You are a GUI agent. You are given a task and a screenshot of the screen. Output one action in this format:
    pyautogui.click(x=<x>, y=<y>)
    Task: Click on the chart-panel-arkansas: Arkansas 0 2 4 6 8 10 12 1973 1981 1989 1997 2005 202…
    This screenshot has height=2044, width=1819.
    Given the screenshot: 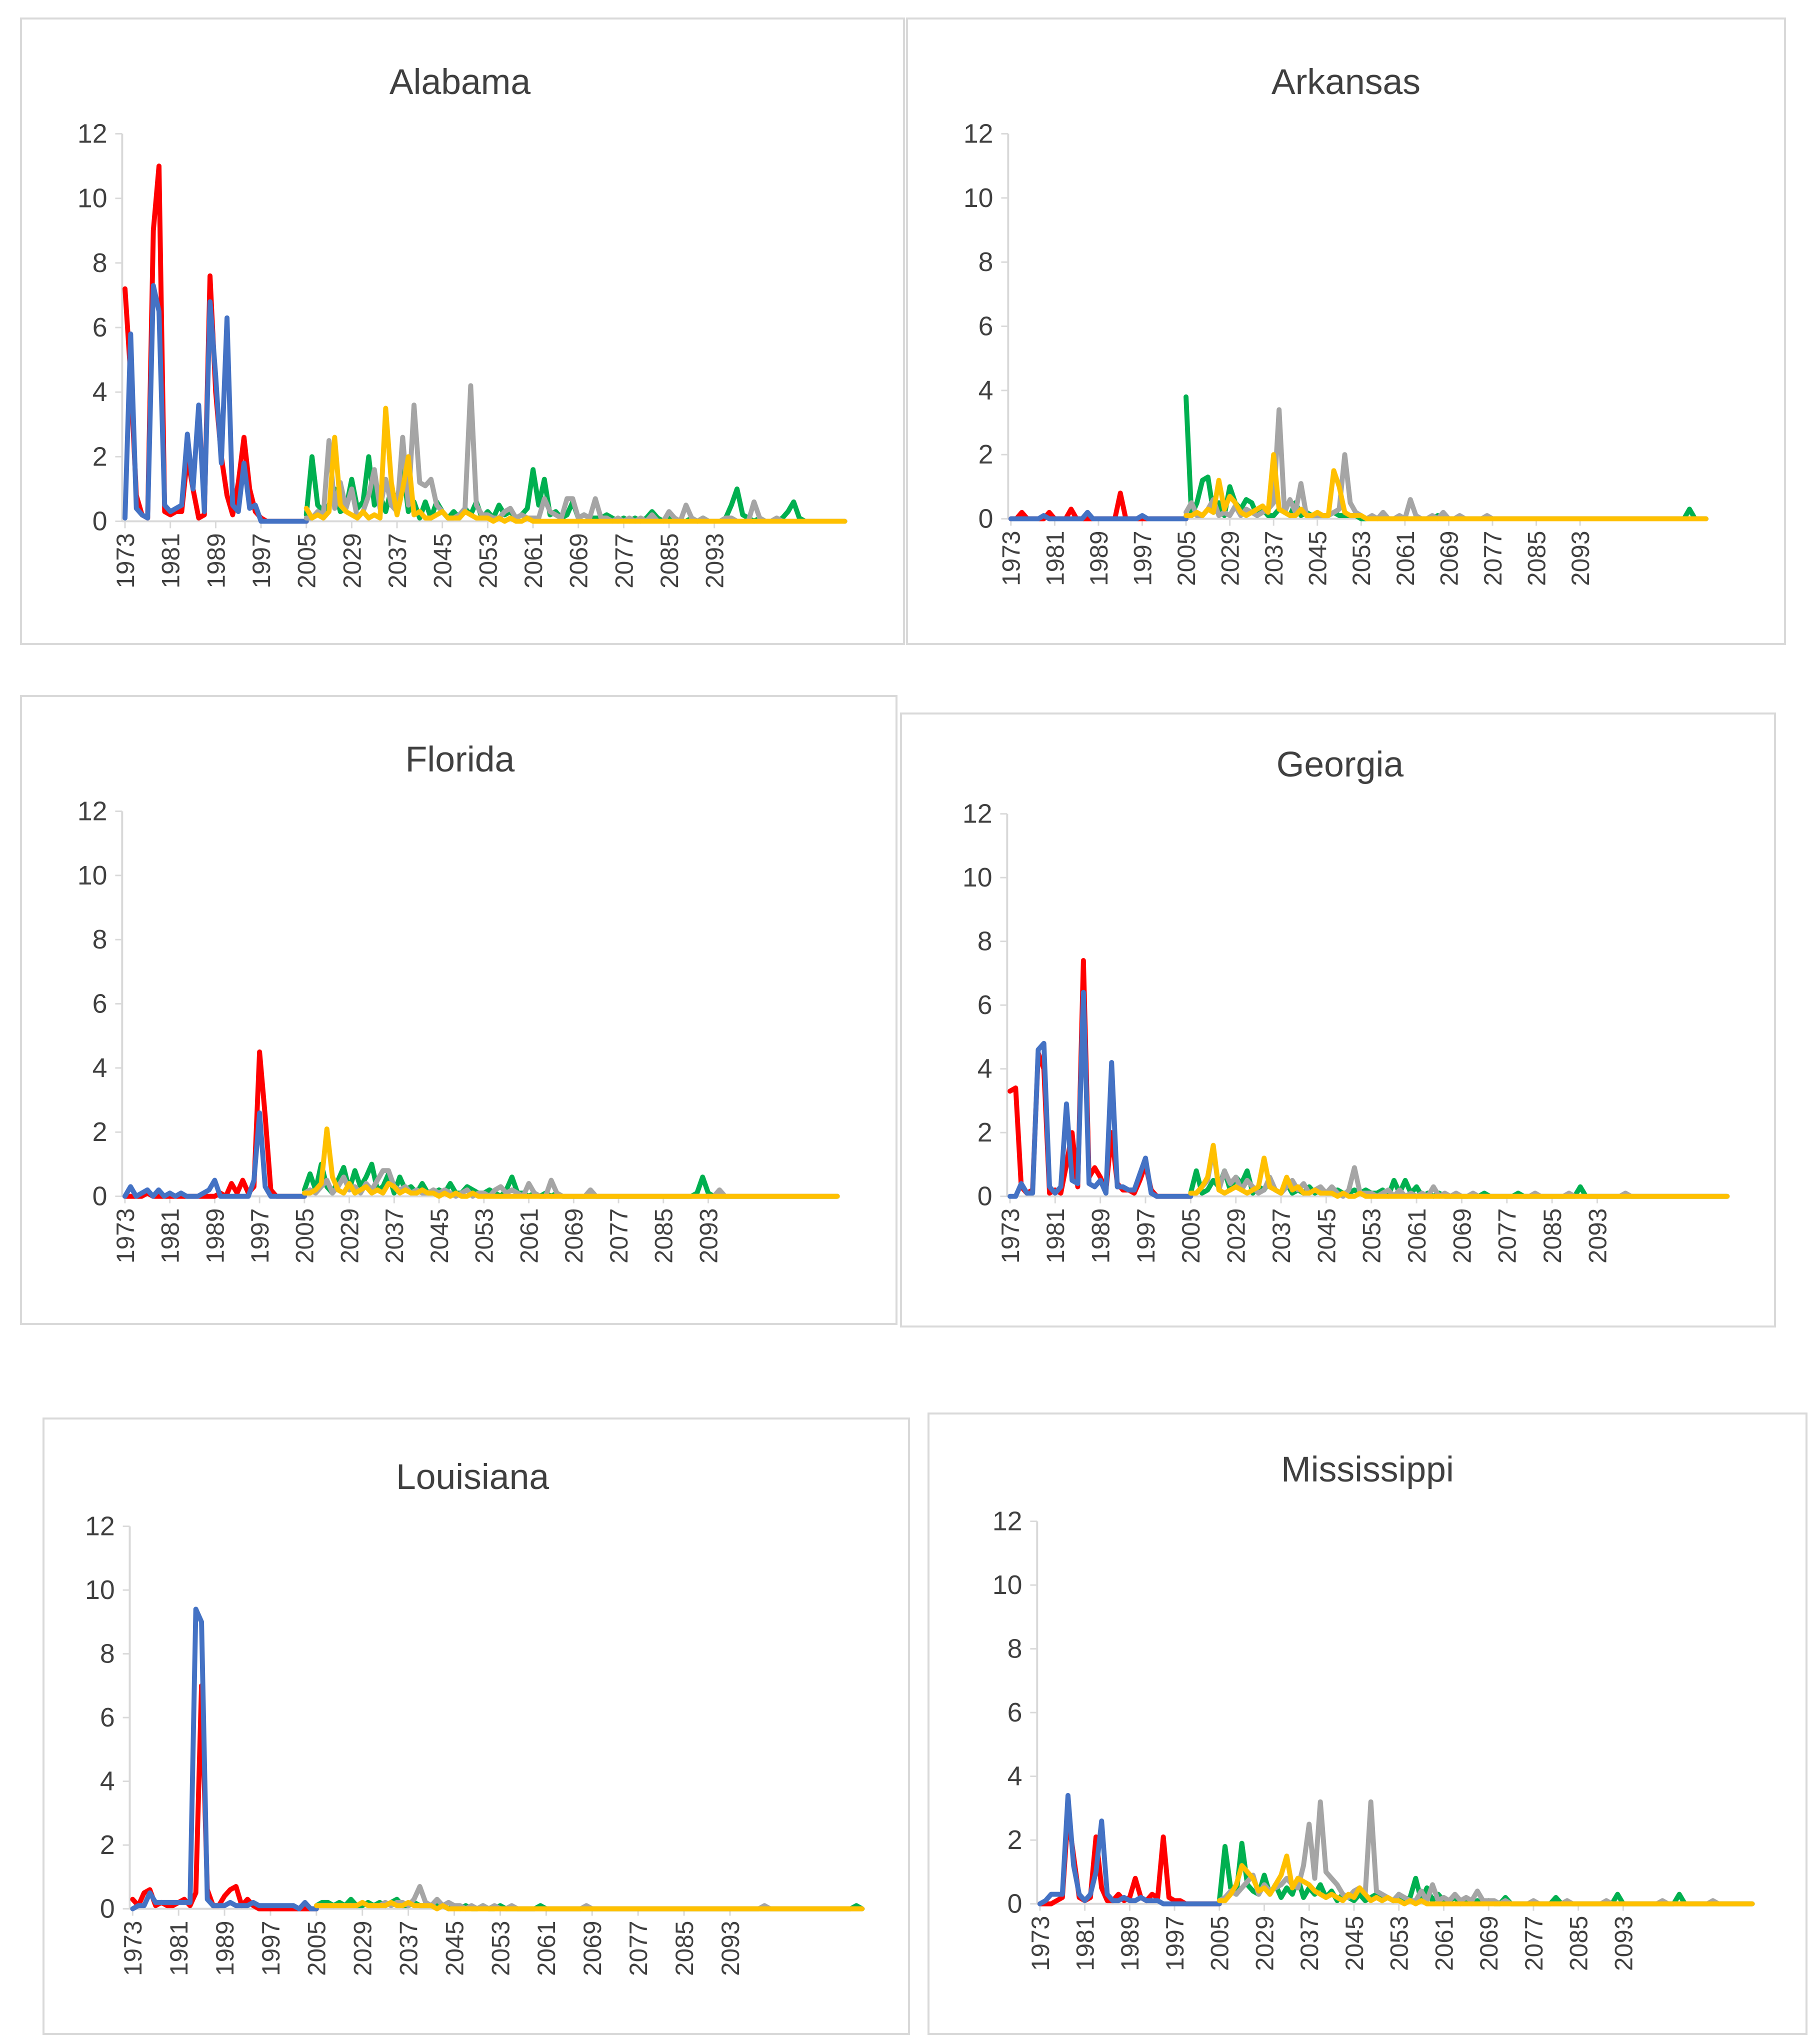 What is the action you would take?
    pyautogui.click(x=1346, y=331)
    